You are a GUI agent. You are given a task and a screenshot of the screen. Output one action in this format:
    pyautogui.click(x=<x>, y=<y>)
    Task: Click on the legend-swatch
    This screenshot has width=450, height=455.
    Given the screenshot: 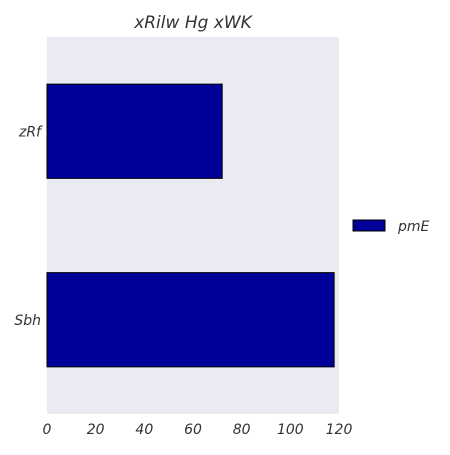 What is the action you would take?
    pyautogui.click(x=369, y=225)
    